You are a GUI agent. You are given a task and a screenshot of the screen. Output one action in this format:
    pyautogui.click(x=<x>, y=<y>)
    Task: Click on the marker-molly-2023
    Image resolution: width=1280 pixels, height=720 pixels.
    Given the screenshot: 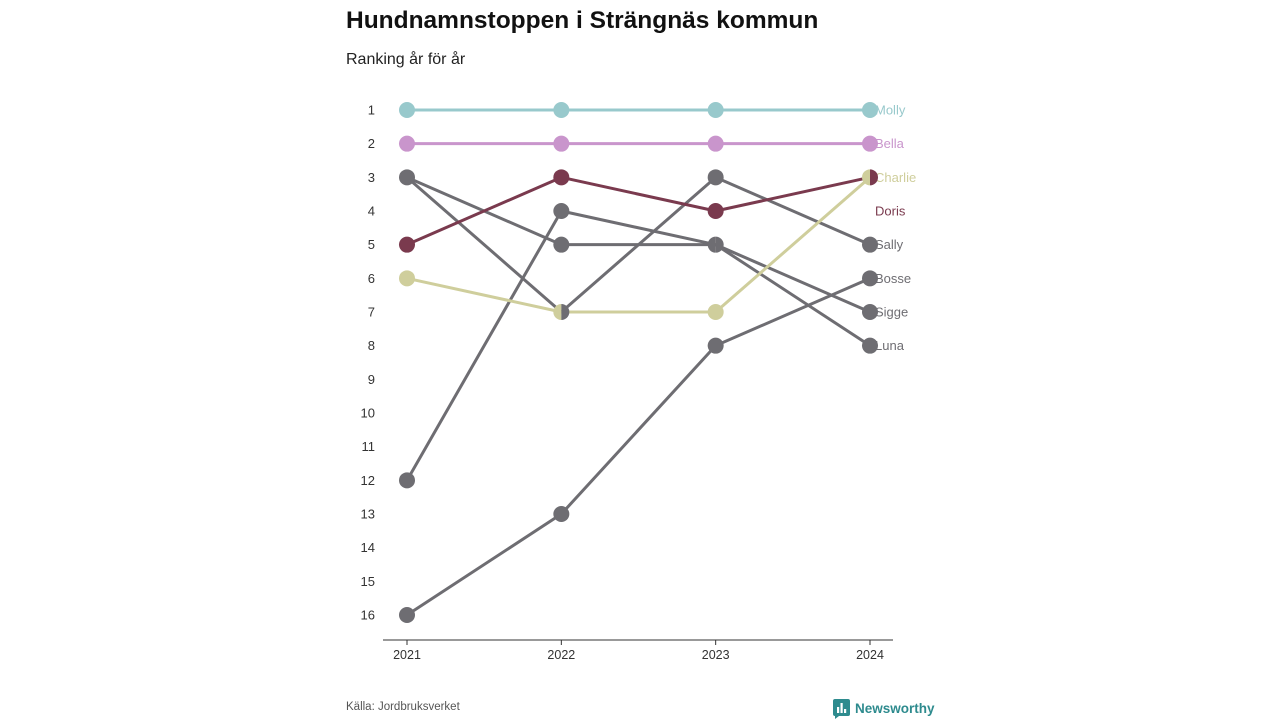 What is the action you would take?
    pyautogui.click(x=715, y=110)
    